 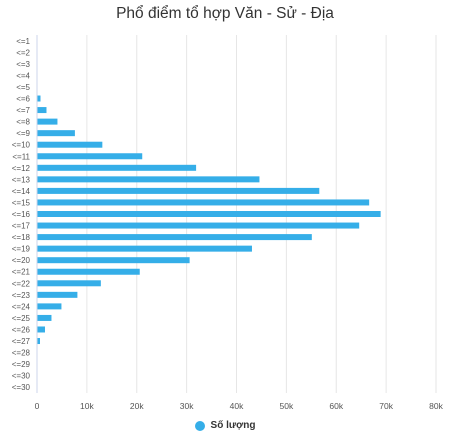 What do you see at coordinates (436, 406) in the screenshot?
I see `x-tick-label: 80k` at bounding box center [436, 406].